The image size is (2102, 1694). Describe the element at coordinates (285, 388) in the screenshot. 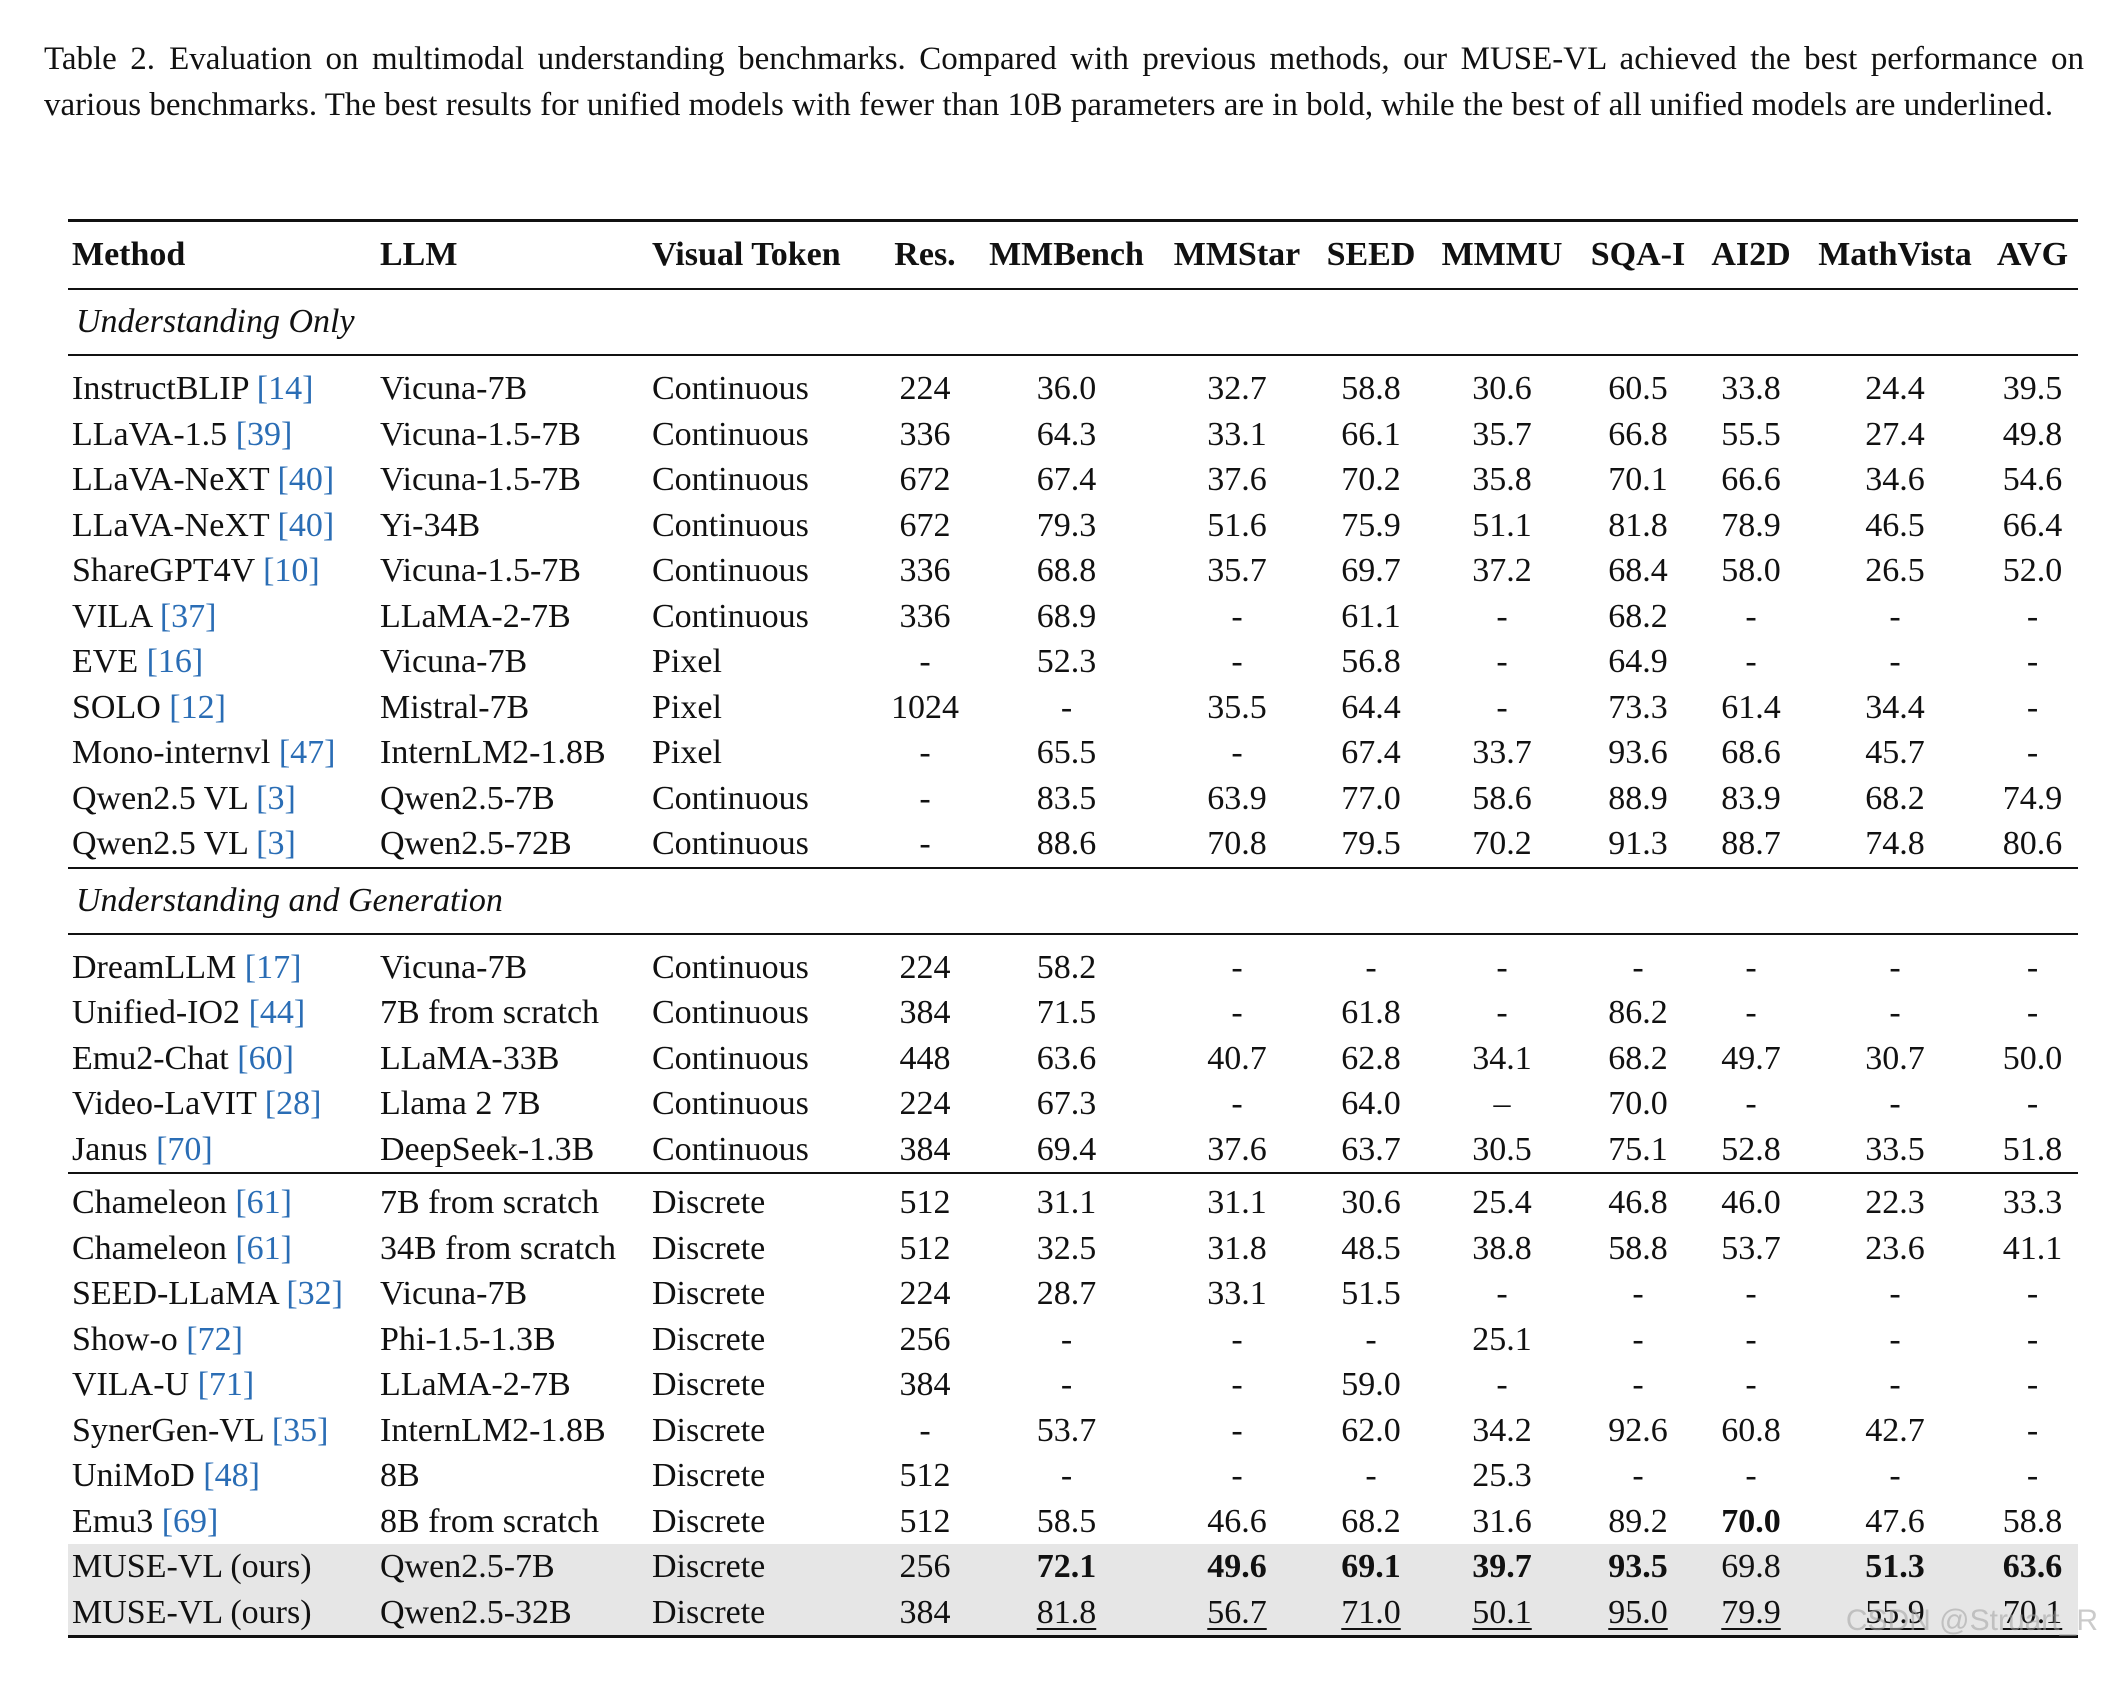

I see `citation-link: [14]` at that location.